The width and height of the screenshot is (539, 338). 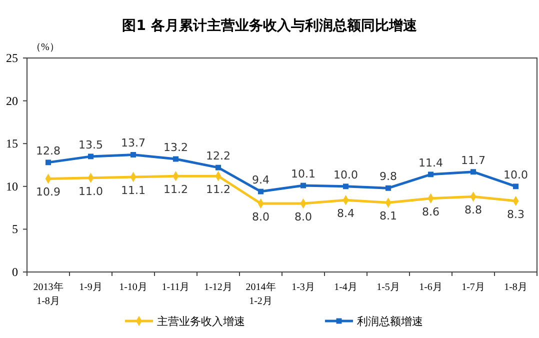 What do you see at coordinates (12, 143) in the screenshot?
I see `y-tick-label: 15` at bounding box center [12, 143].